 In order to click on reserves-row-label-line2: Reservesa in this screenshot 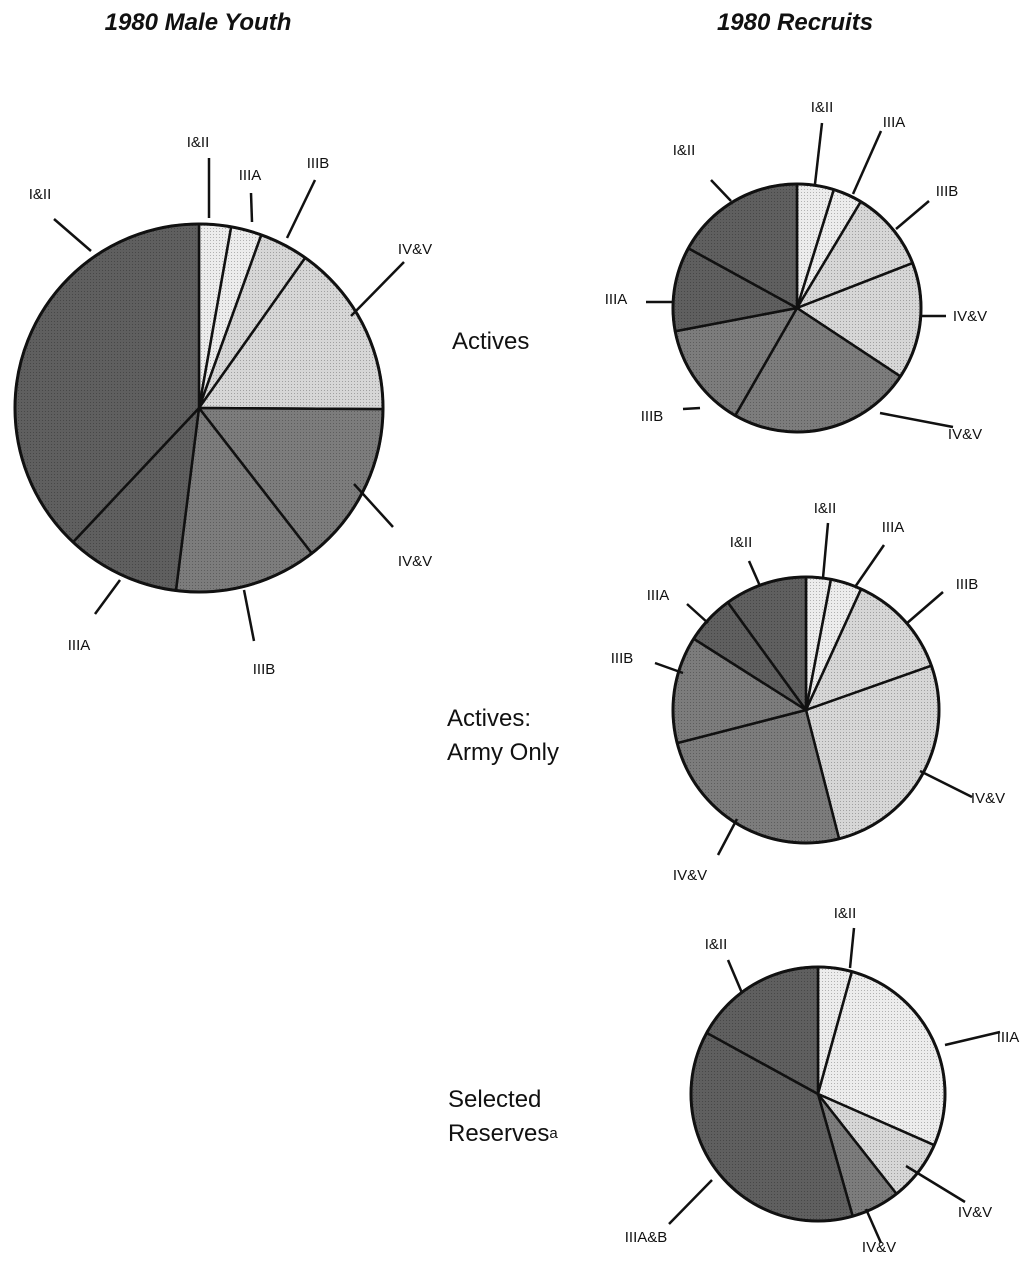, I will do `click(503, 1133)`.